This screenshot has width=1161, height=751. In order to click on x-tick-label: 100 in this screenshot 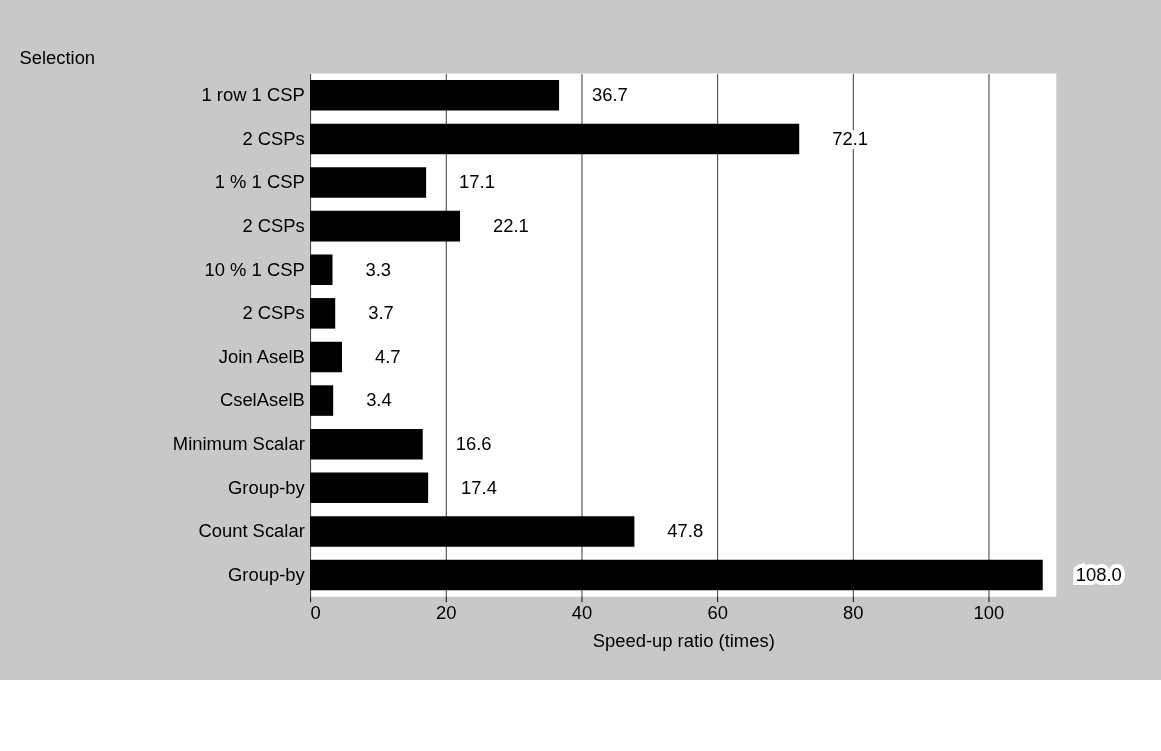, I will do `click(989, 612)`.